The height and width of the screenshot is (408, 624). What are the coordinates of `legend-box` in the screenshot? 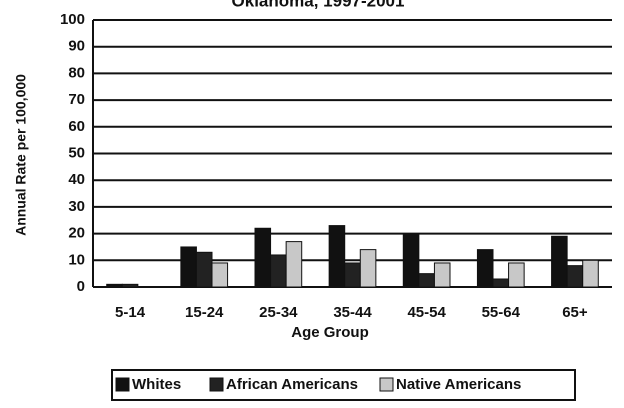 It's located at (343, 385).